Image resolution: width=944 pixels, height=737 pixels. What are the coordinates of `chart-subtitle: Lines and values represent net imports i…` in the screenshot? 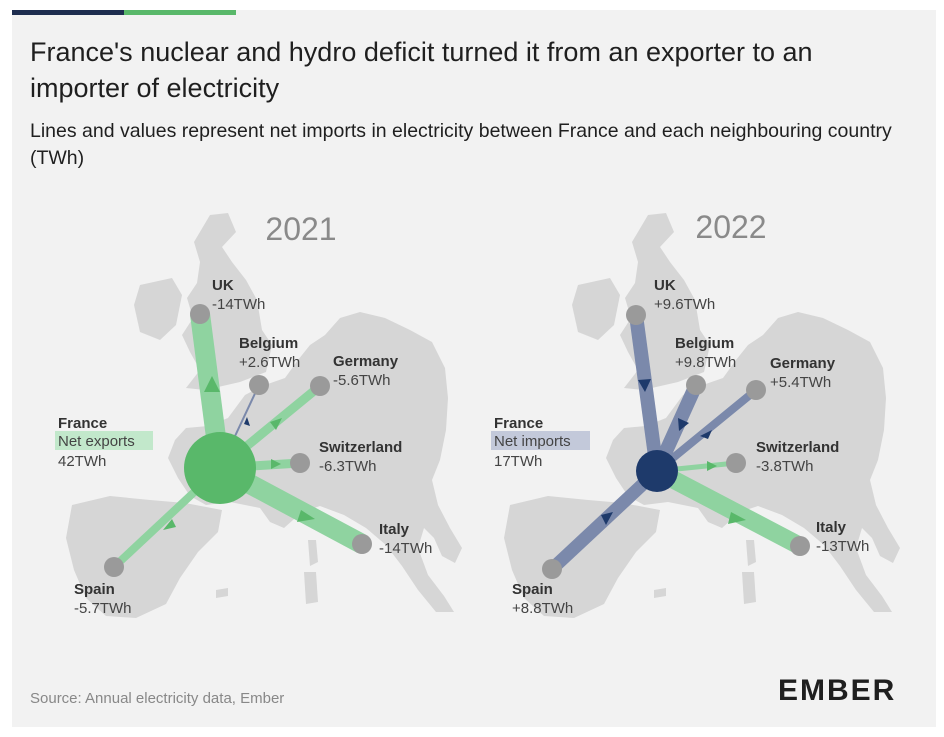 It's located at (461, 144).